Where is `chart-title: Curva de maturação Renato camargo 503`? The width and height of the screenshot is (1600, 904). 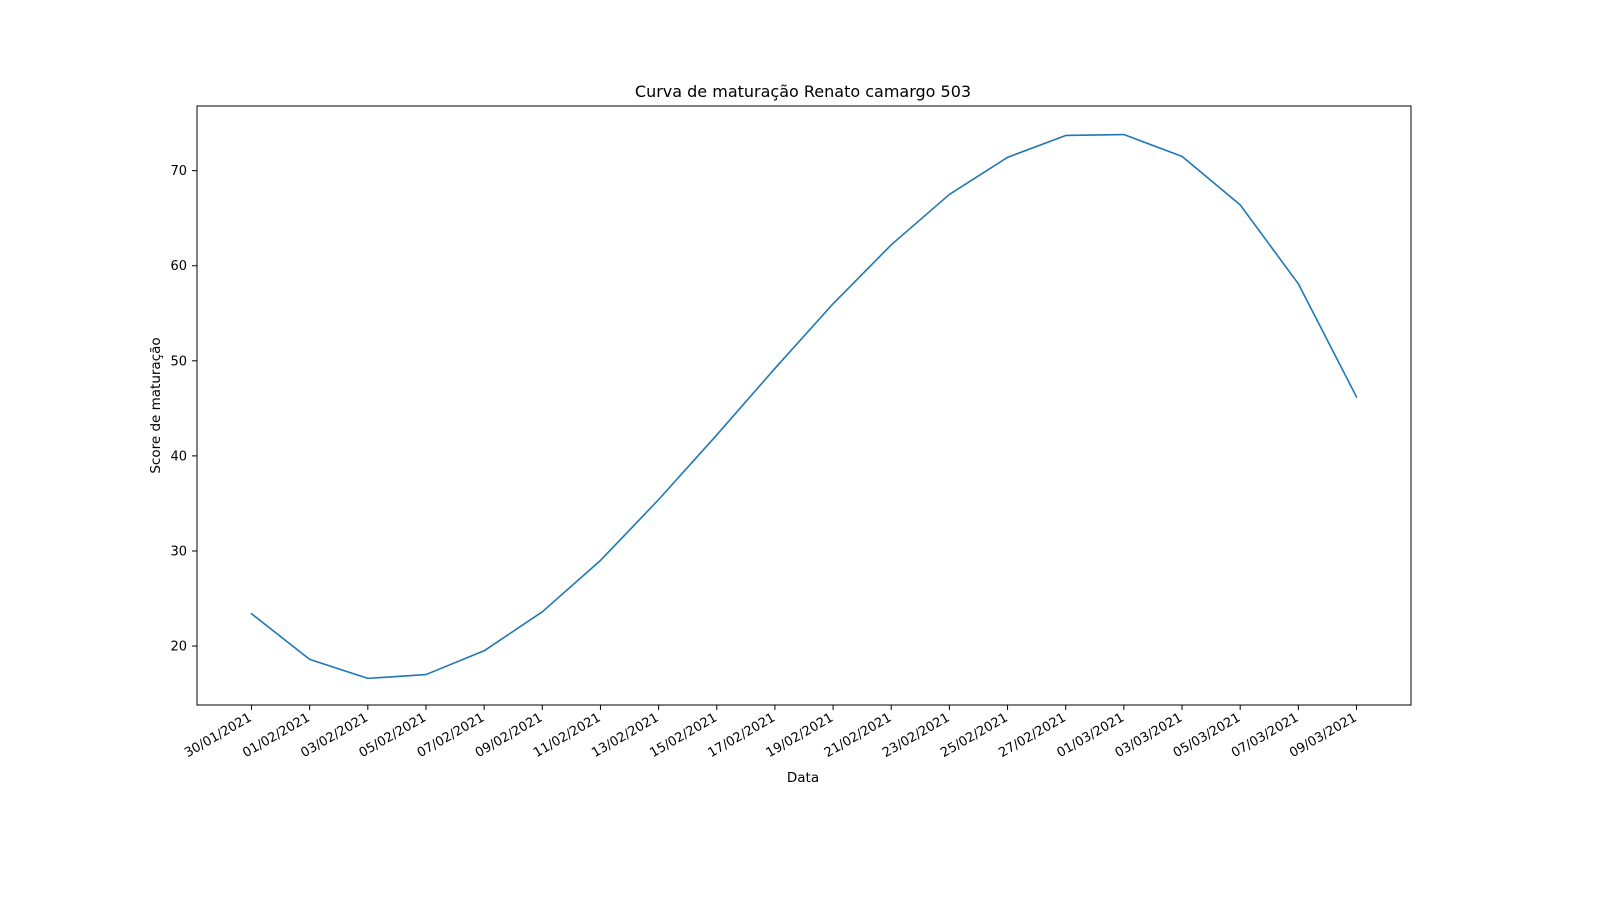
chart-title: Curva de maturação Renato camargo 503 is located at coordinates (803, 91).